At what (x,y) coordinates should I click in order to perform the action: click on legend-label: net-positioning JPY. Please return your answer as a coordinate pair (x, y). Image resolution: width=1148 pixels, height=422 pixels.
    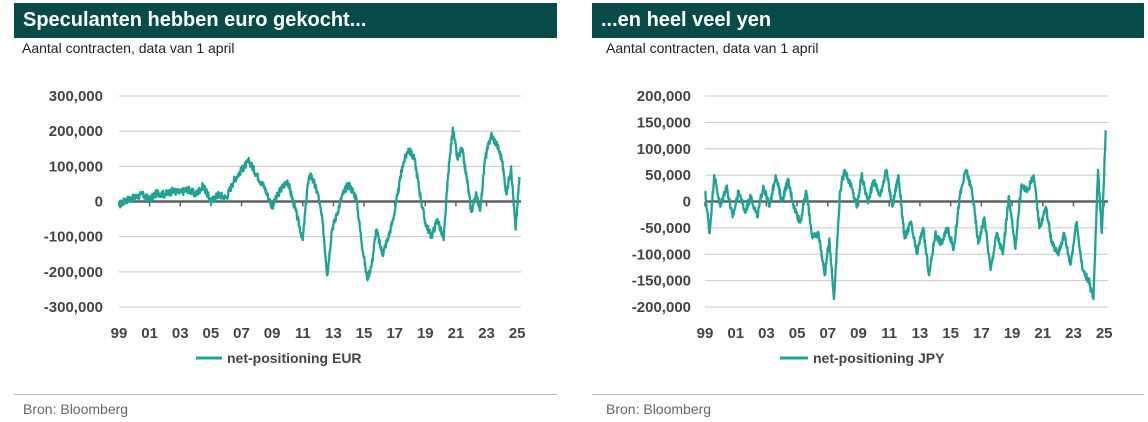
    Looking at the image, I should click on (879, 358).